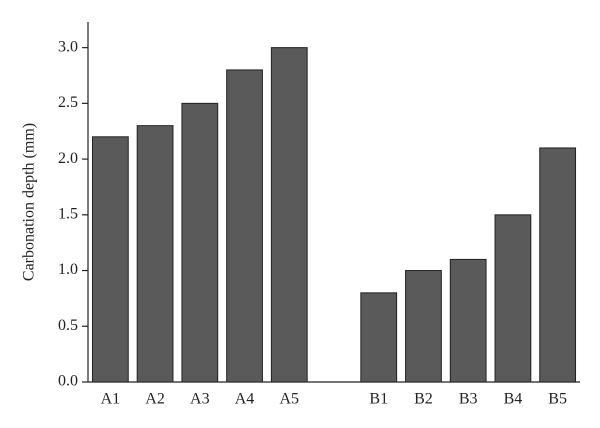  I want to click on x-tick-label: A5, so click(289, 399).